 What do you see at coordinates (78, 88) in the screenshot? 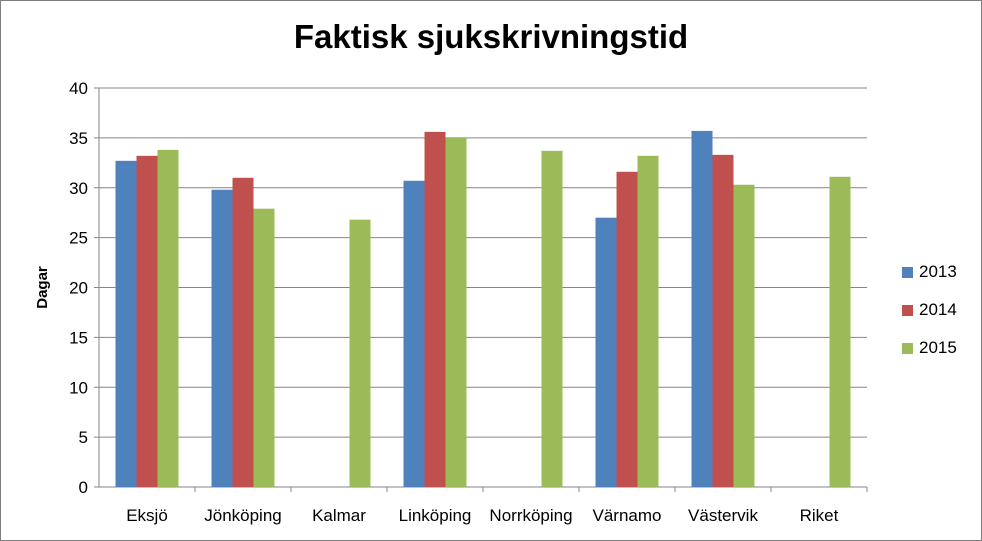
I see `y-tick-label: 40` at bounding box center [78, 88].